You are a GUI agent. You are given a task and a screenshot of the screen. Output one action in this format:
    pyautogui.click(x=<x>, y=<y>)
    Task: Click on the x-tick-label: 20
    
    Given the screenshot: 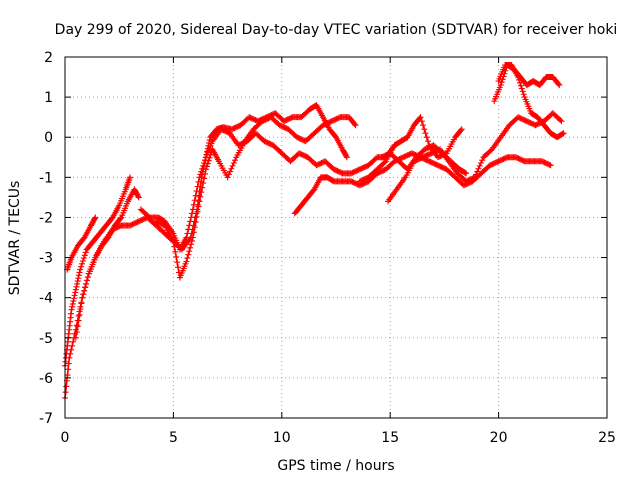 What is the action you would take?
    pyautogui.click(x=499, y=438)
    